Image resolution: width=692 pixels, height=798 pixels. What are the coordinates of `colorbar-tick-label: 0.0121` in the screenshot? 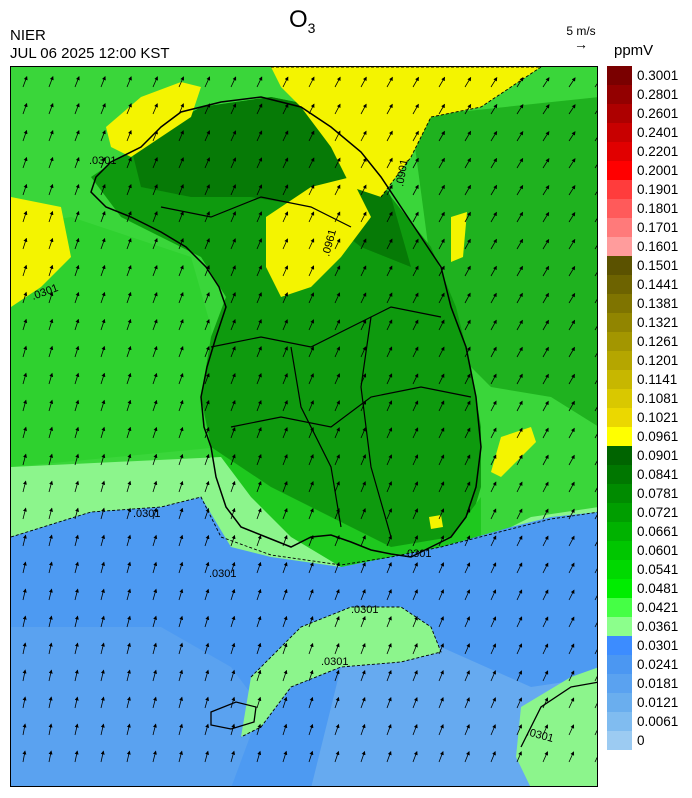 It's located at (658, 702).